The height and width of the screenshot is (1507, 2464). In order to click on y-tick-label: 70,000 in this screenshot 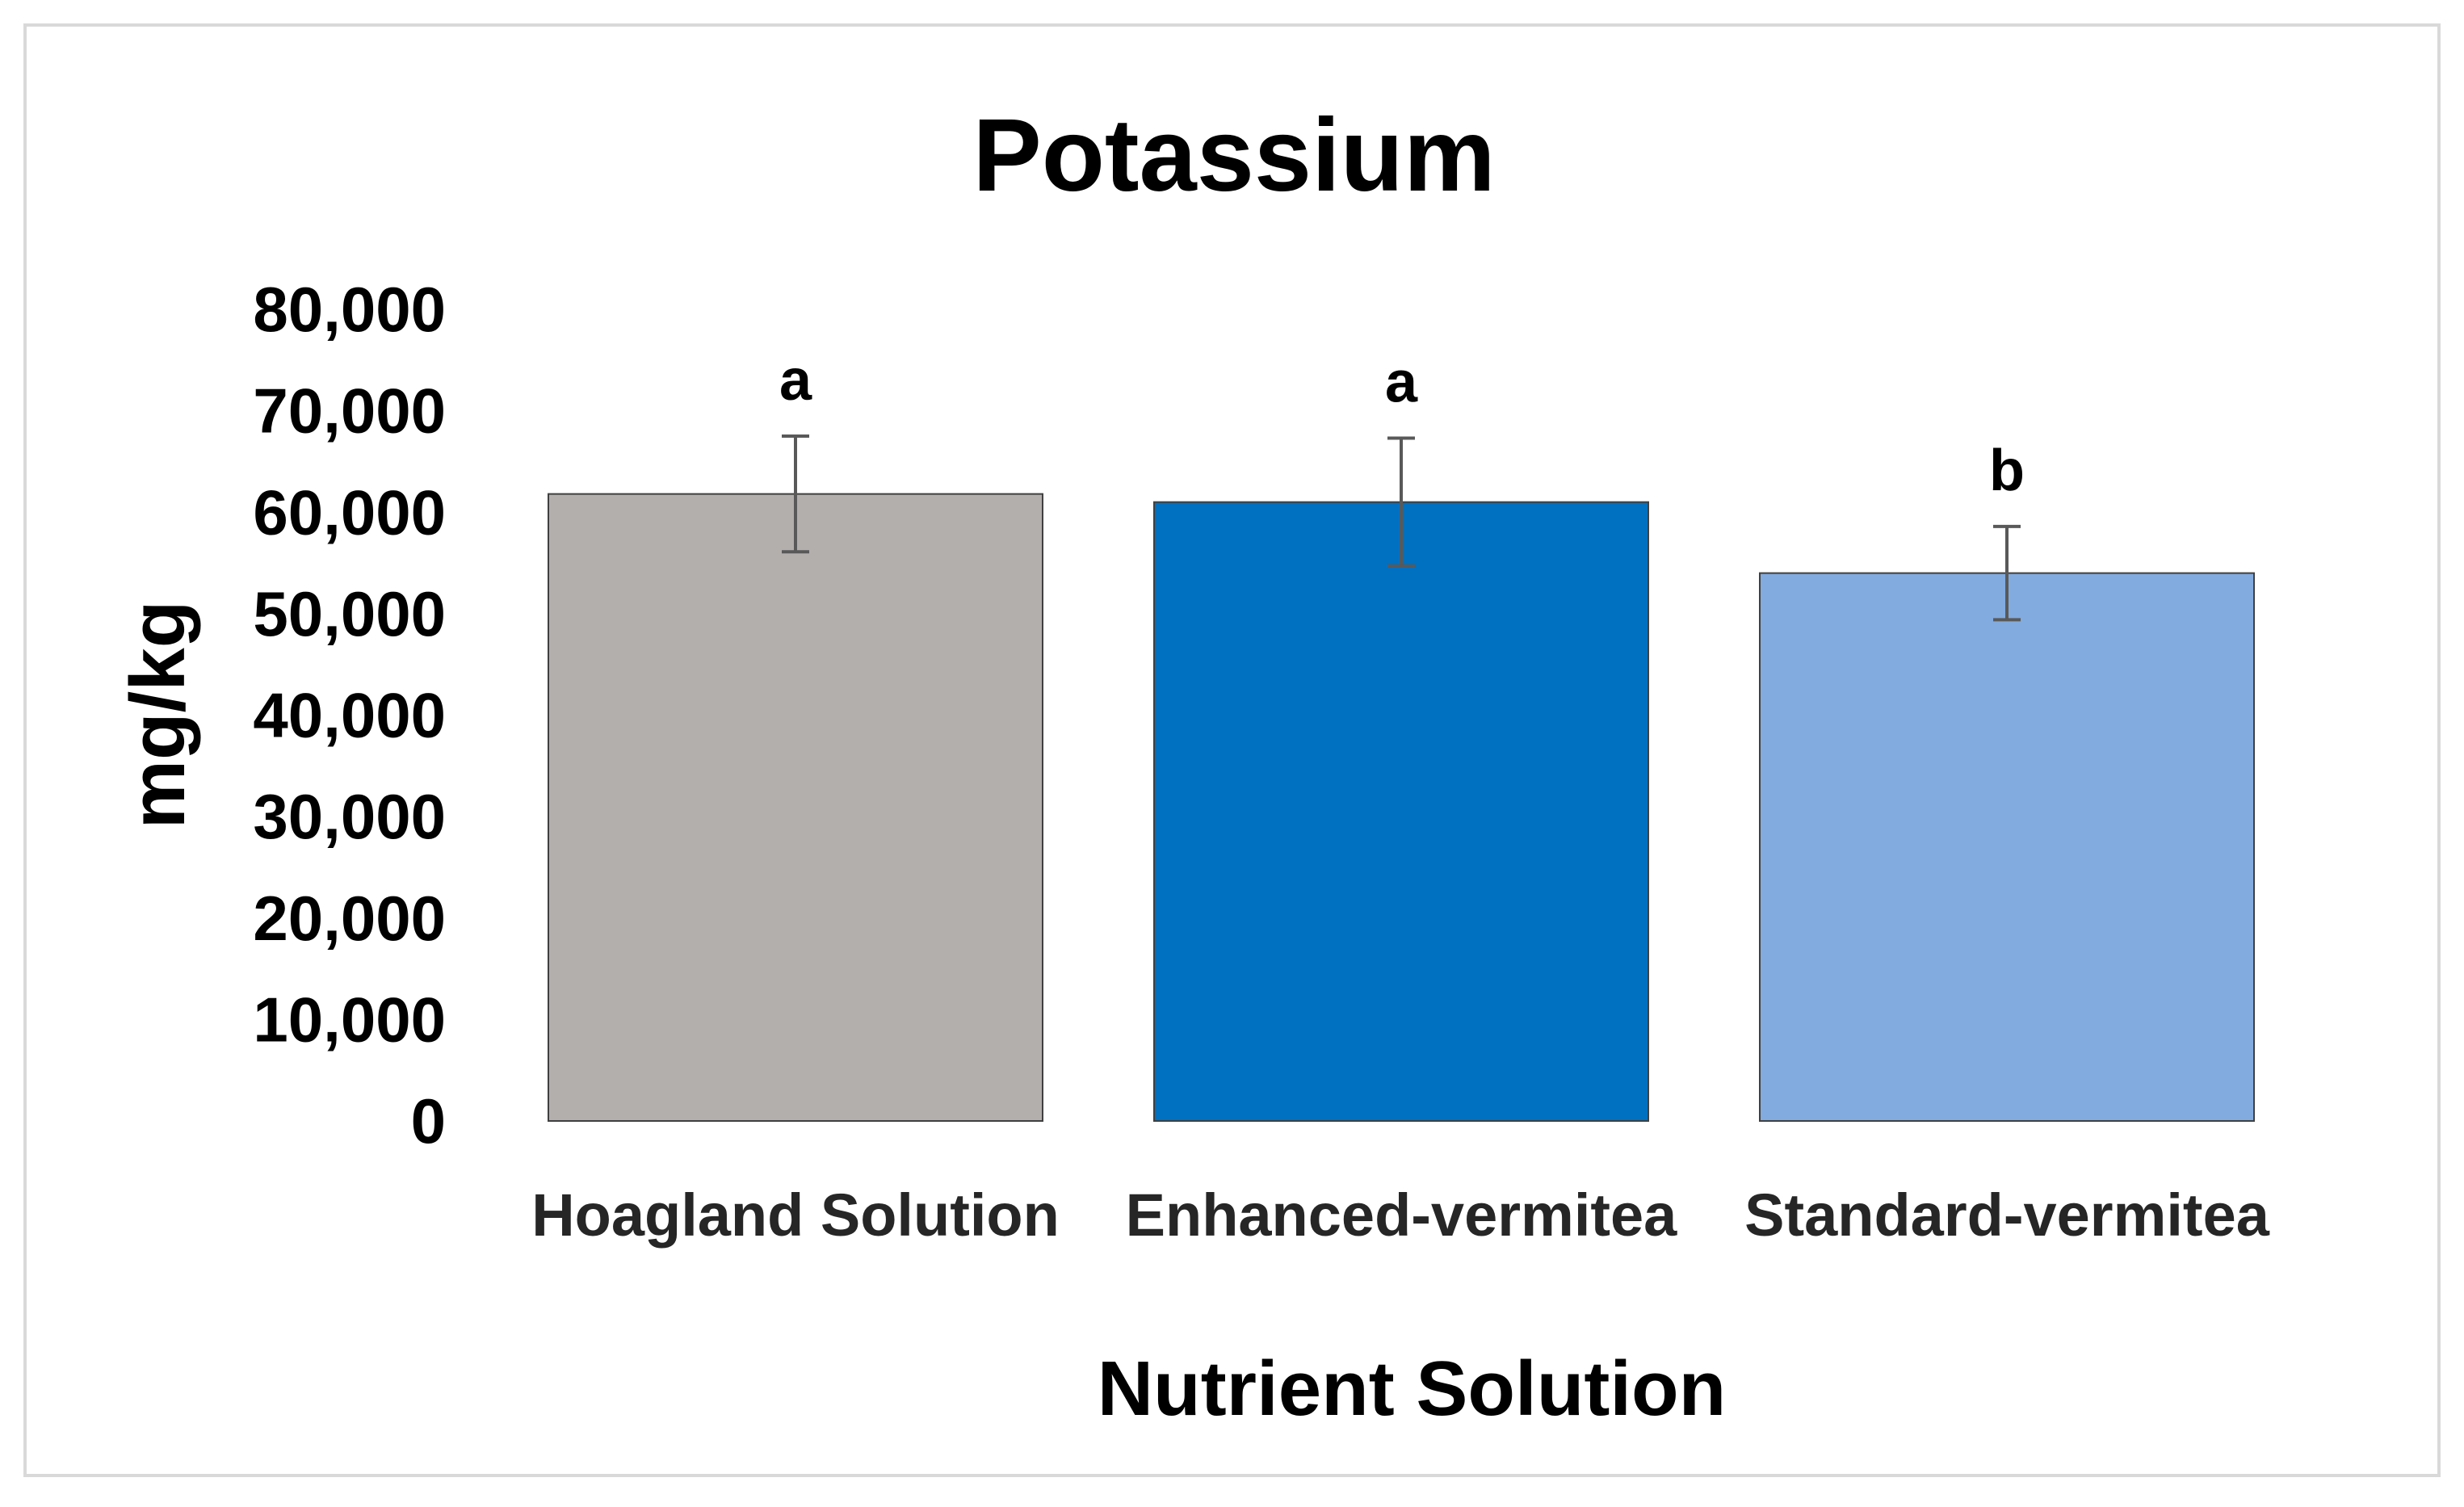, I will do `click(349, 411)`.